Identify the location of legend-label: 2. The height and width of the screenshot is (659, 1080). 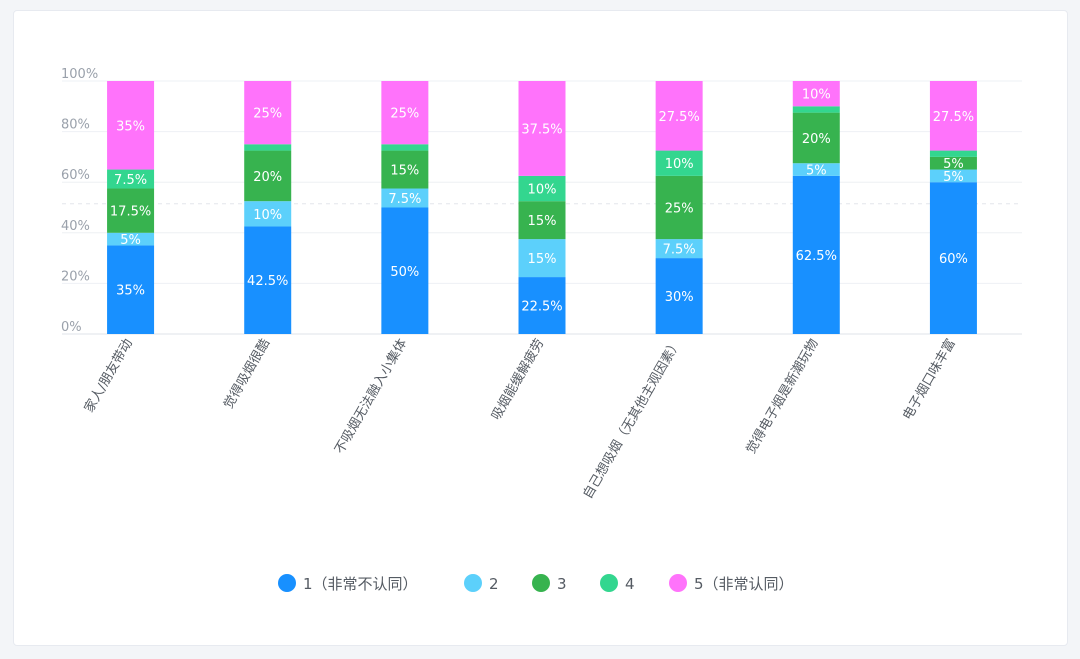
(494, 584).